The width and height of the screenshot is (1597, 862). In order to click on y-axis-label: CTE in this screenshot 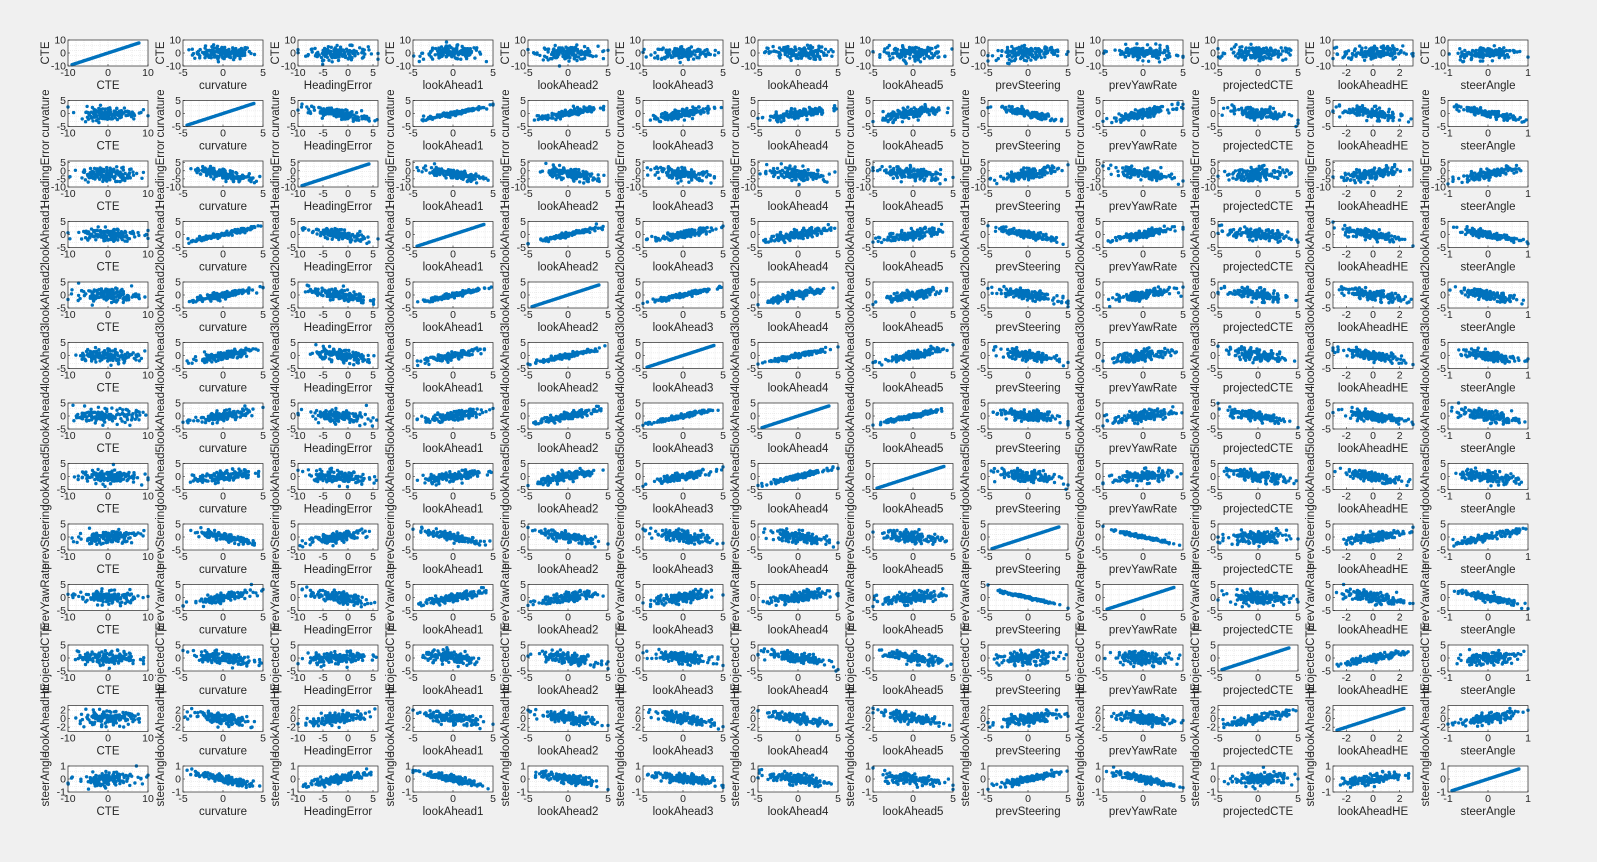, I will do `click(966, 52)`.